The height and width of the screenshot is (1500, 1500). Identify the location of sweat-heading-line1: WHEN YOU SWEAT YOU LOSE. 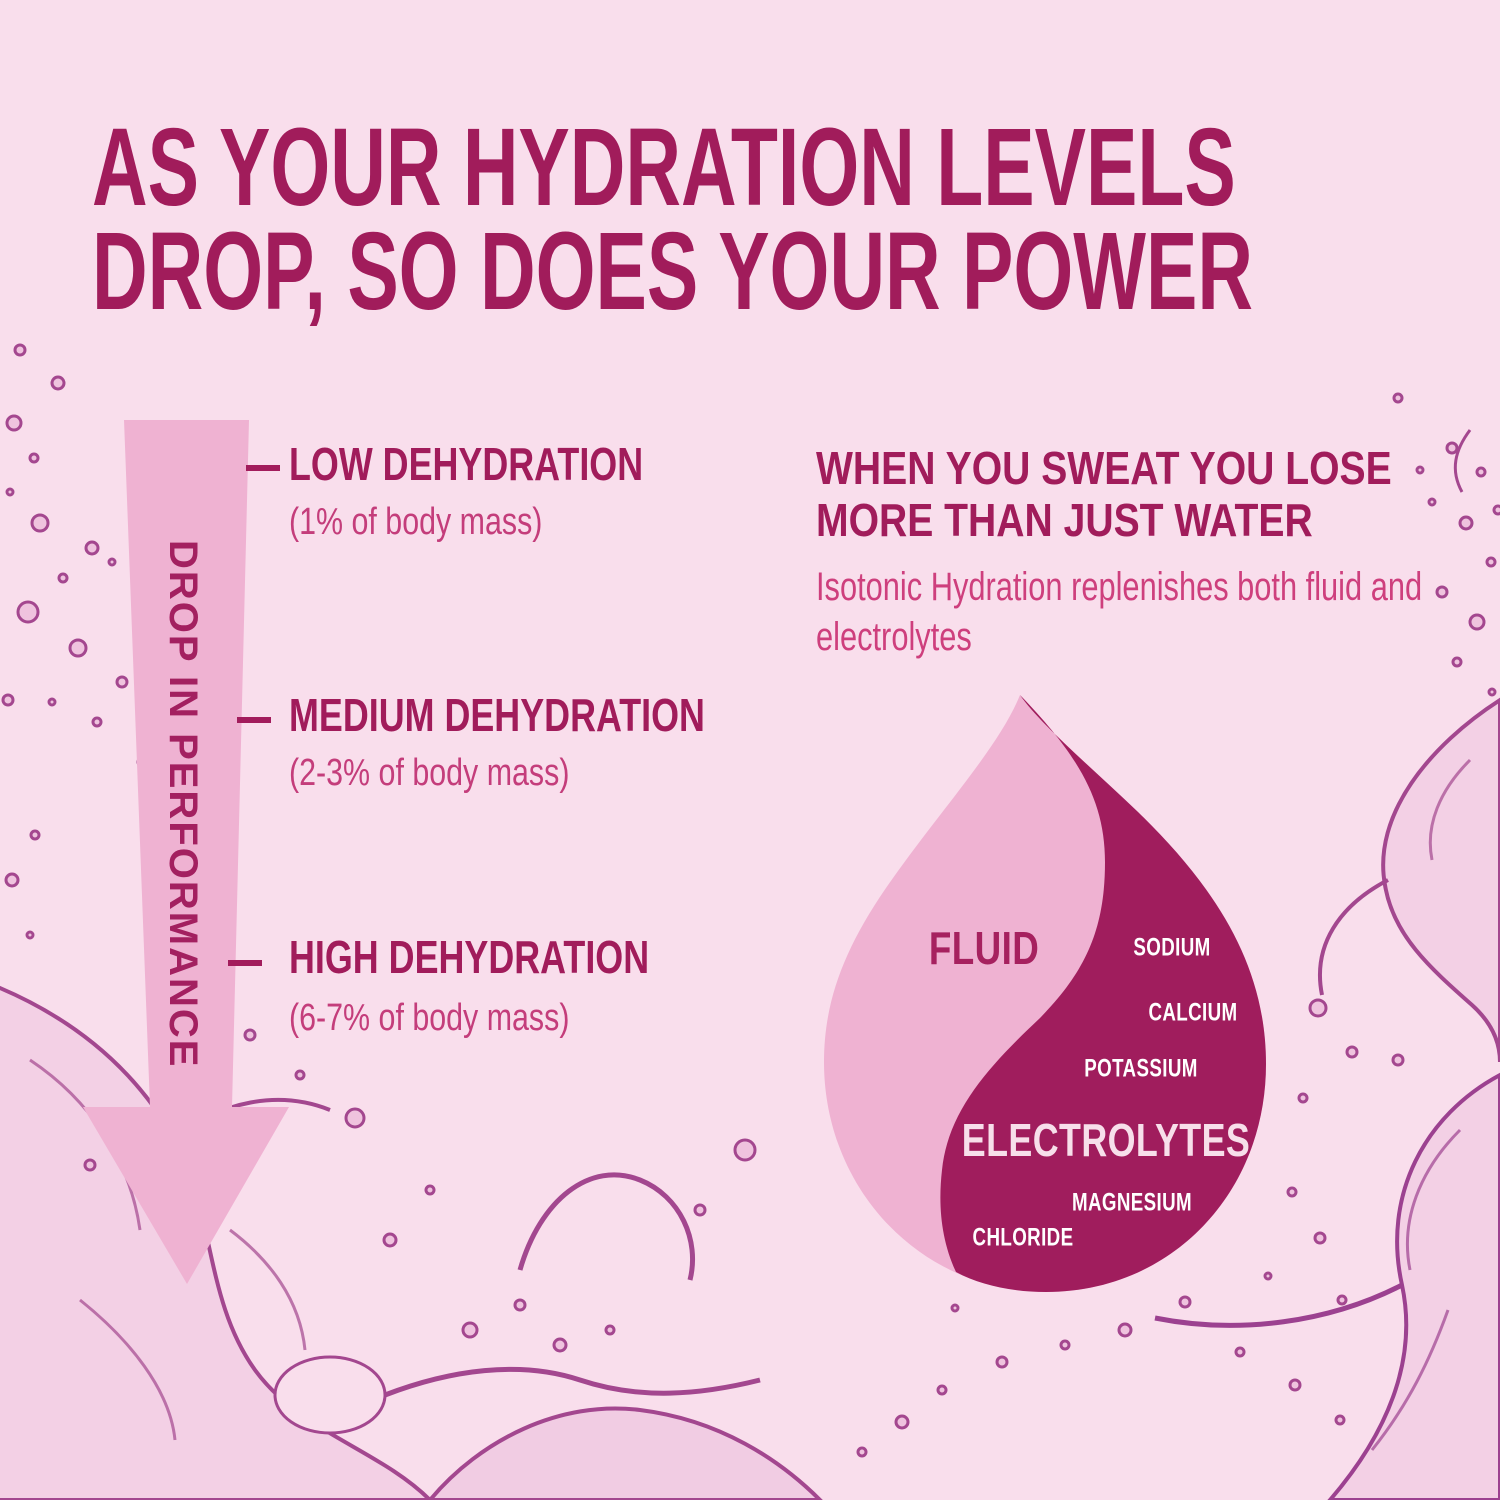
(1104, 468).